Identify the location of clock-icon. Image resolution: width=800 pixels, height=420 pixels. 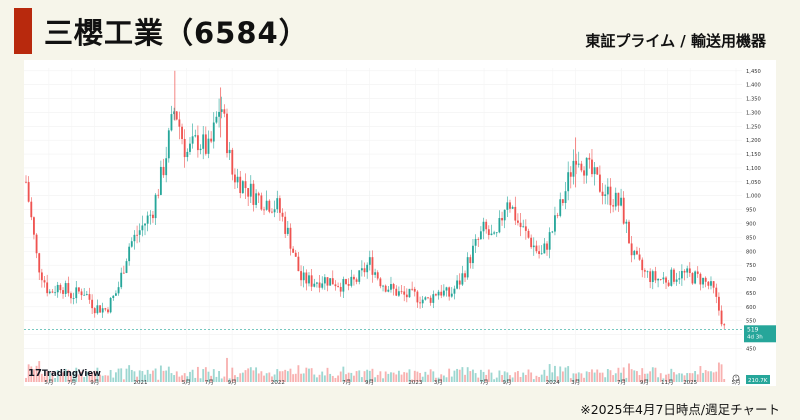
(736, 378).